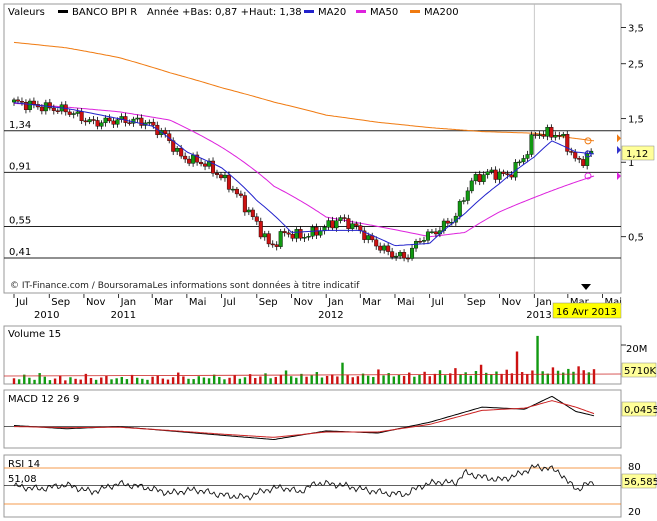 Image resolution: width=657 pixels, height=521 pixels. I want to click on y-tick-label: 1, so click(631, 163).